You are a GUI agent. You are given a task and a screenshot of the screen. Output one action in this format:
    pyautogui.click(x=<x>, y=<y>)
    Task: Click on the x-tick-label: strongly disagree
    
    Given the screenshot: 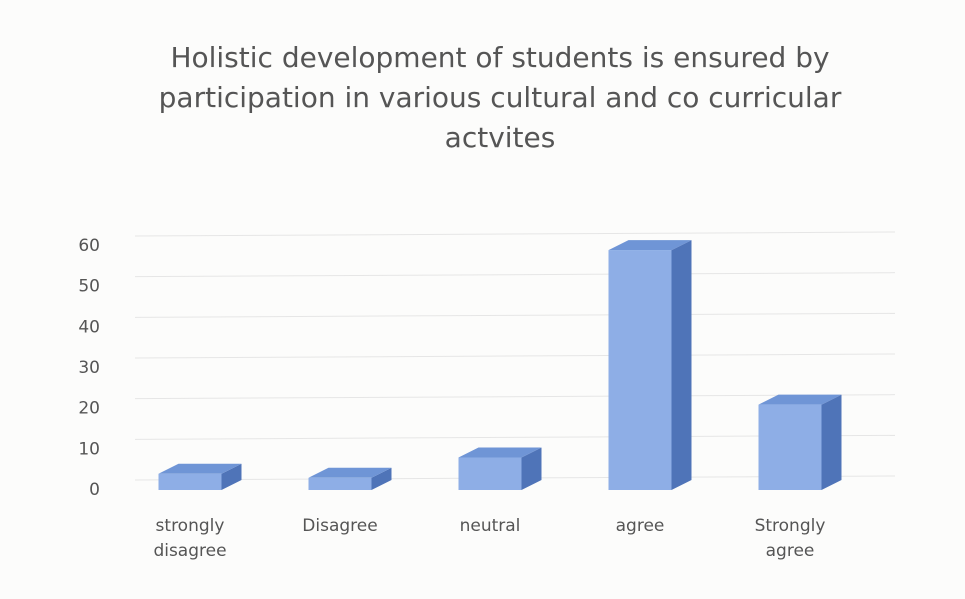 What is the action you would take?
    pyautogui.click(x=190, y=538)
    